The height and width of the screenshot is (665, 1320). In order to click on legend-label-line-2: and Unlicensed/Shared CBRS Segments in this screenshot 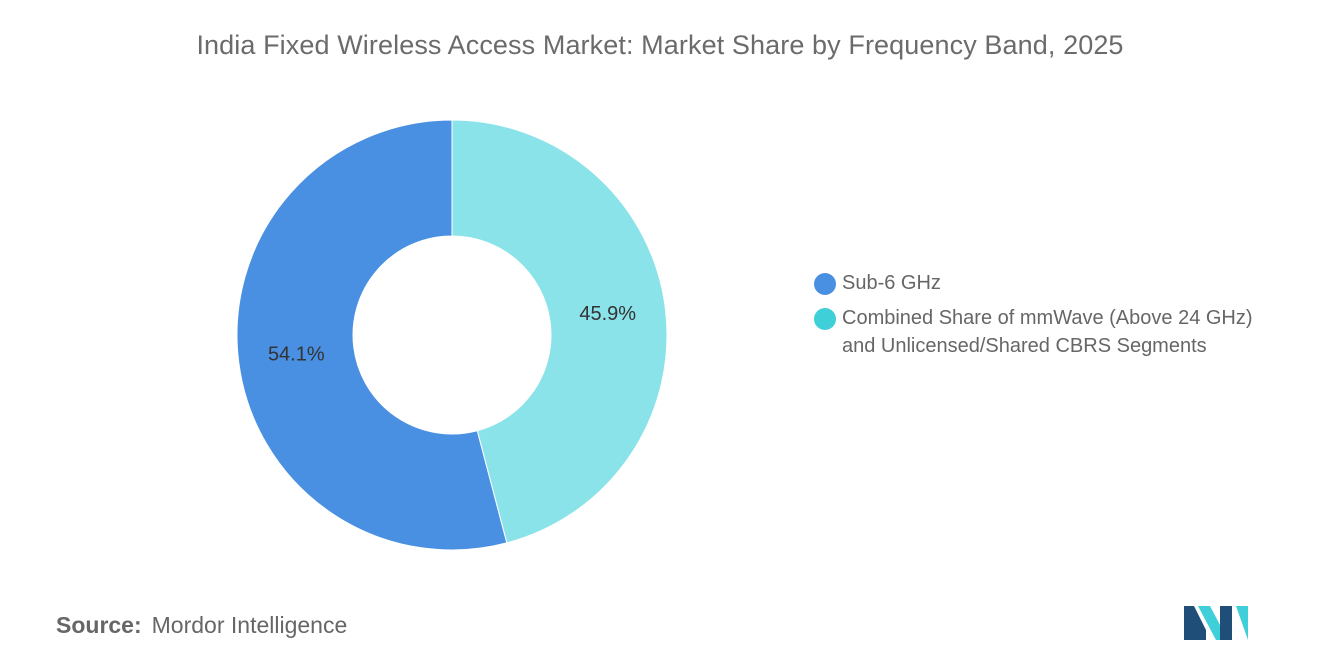, I will do `click(1024, 346)`.